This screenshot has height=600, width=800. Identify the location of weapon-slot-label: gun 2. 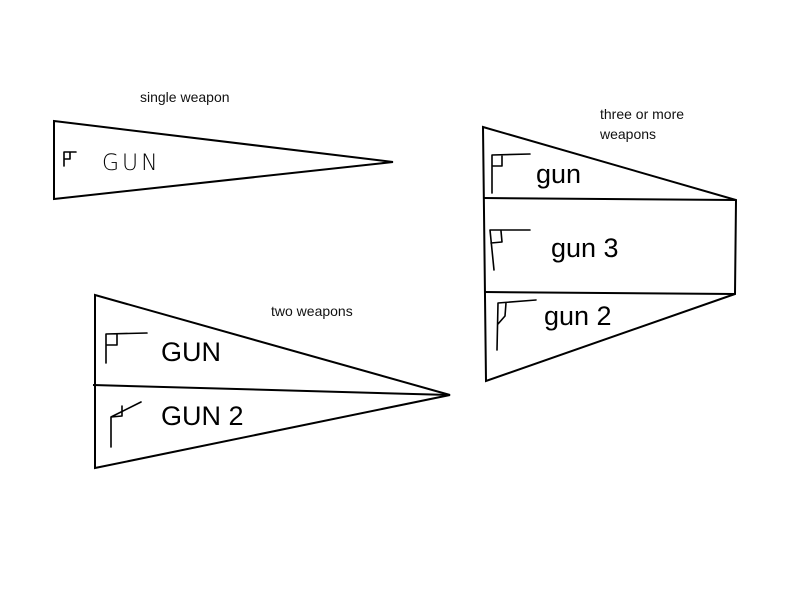
(578, 316).